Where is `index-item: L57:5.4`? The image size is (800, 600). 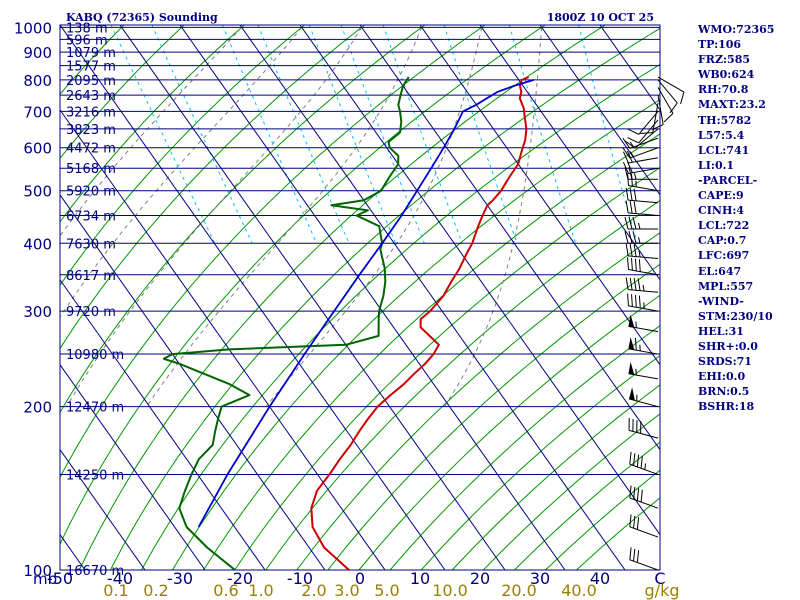 index-item: L57:5.4 is located at coordinates (721, 135).